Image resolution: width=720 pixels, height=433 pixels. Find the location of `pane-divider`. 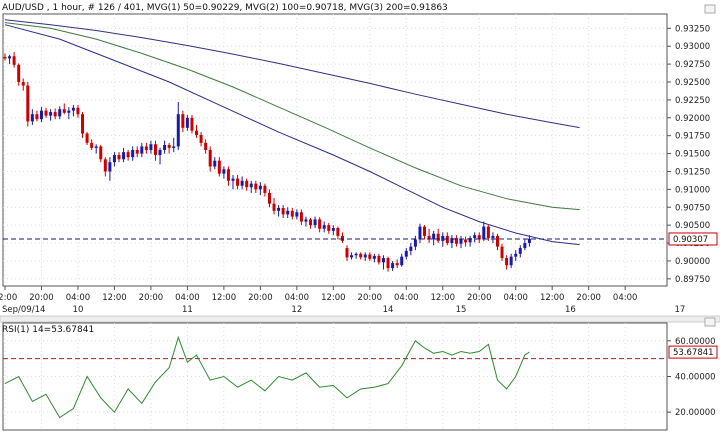

pane-divider is located at coordinates (360, 319).